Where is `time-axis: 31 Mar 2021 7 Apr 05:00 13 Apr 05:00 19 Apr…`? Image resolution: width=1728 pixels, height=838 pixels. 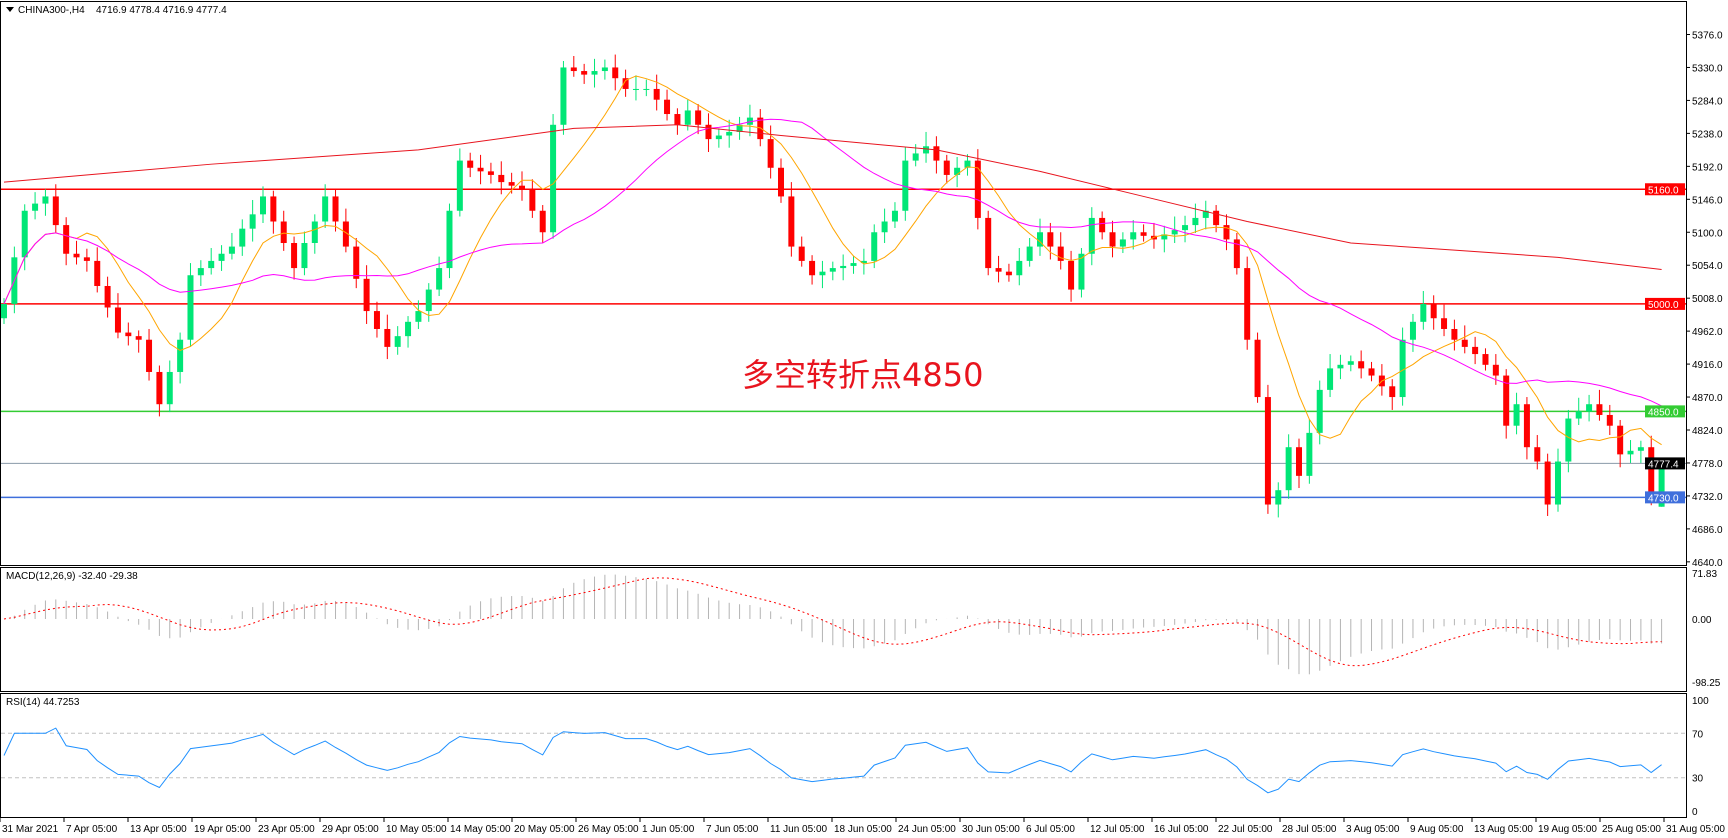
time-axis: 31 Mar 2021 7 Apr 05:00 13 Apr 05:00 19 Apr… is located at coordinates (862, 826).